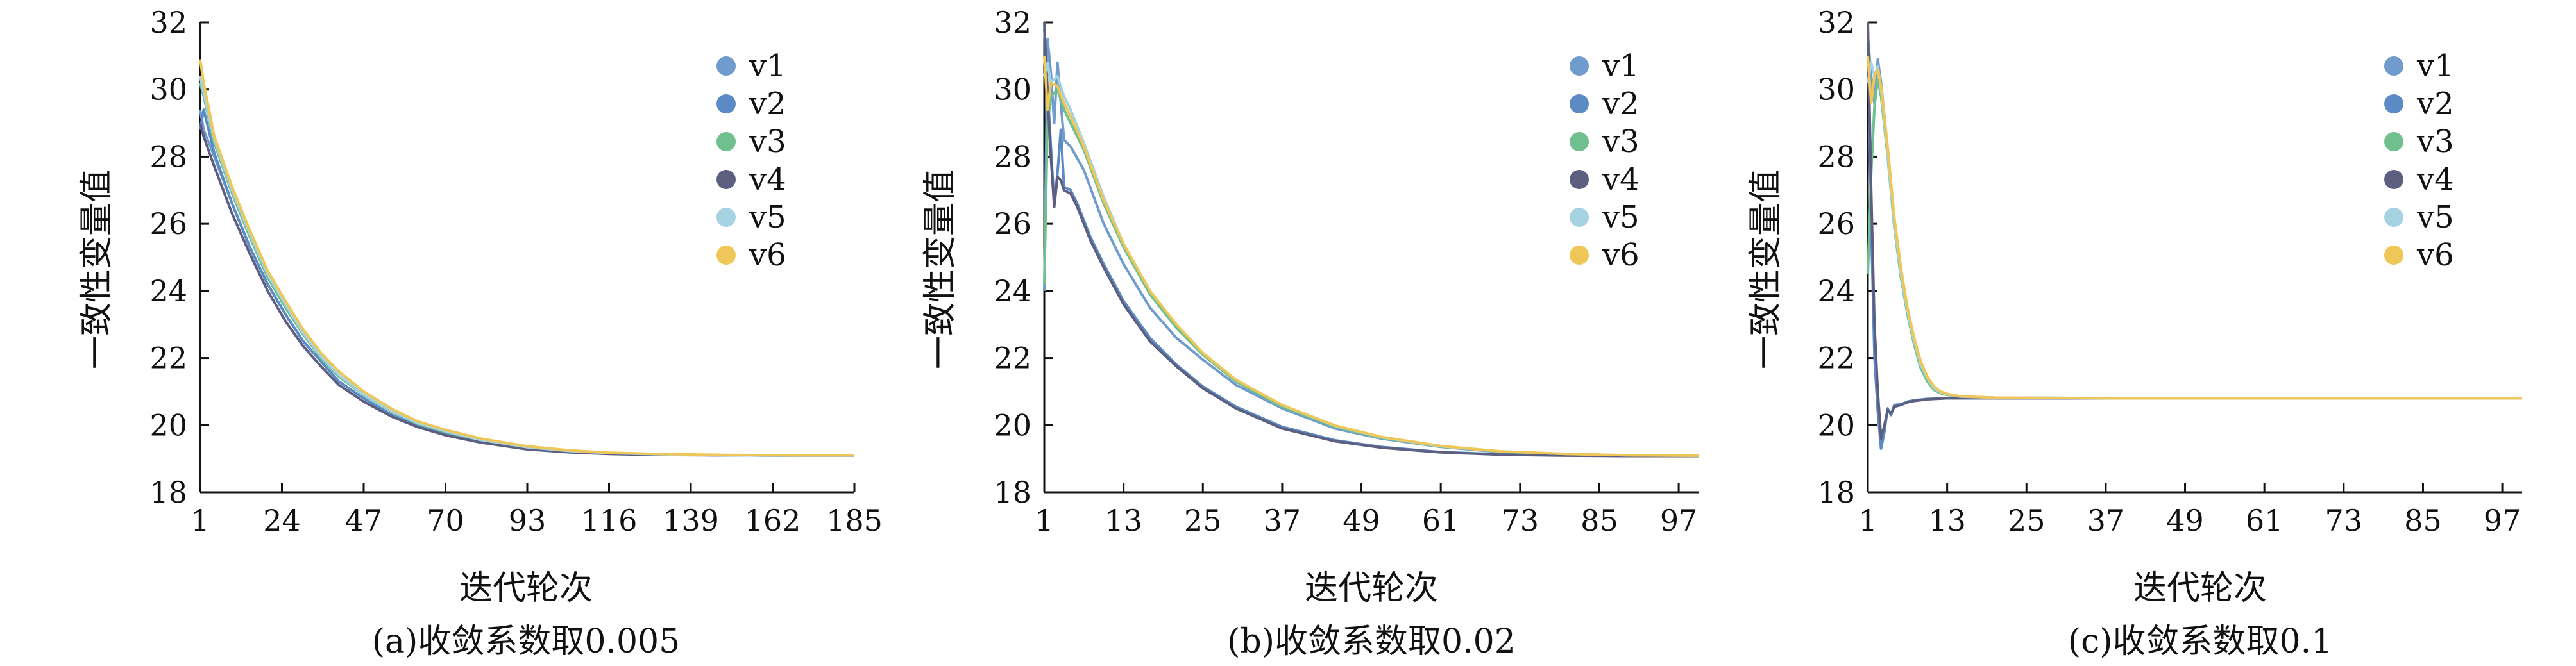  What do you see at coordinates (1621, 104) in the screenshot?
I see `panel-b-legend-label-v2: v2` at bounding box center [1621, 104].